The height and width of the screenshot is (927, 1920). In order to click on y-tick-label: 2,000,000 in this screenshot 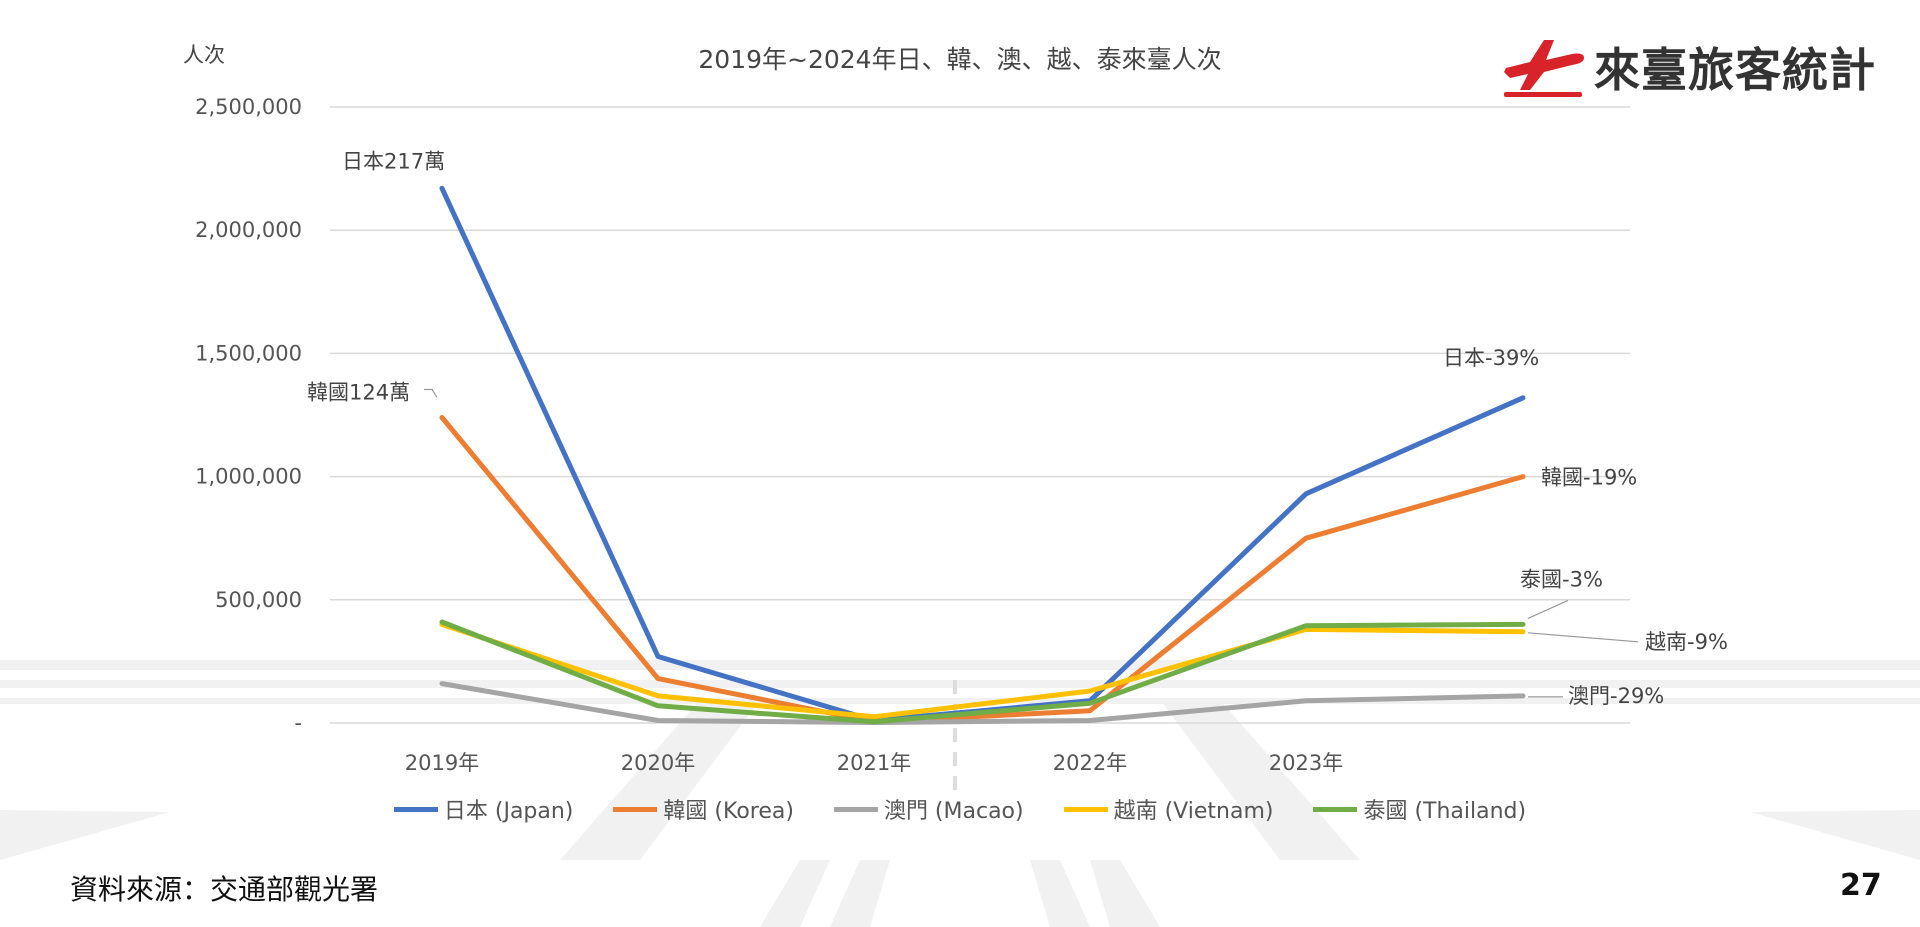, I will do `click(248, 230)`.